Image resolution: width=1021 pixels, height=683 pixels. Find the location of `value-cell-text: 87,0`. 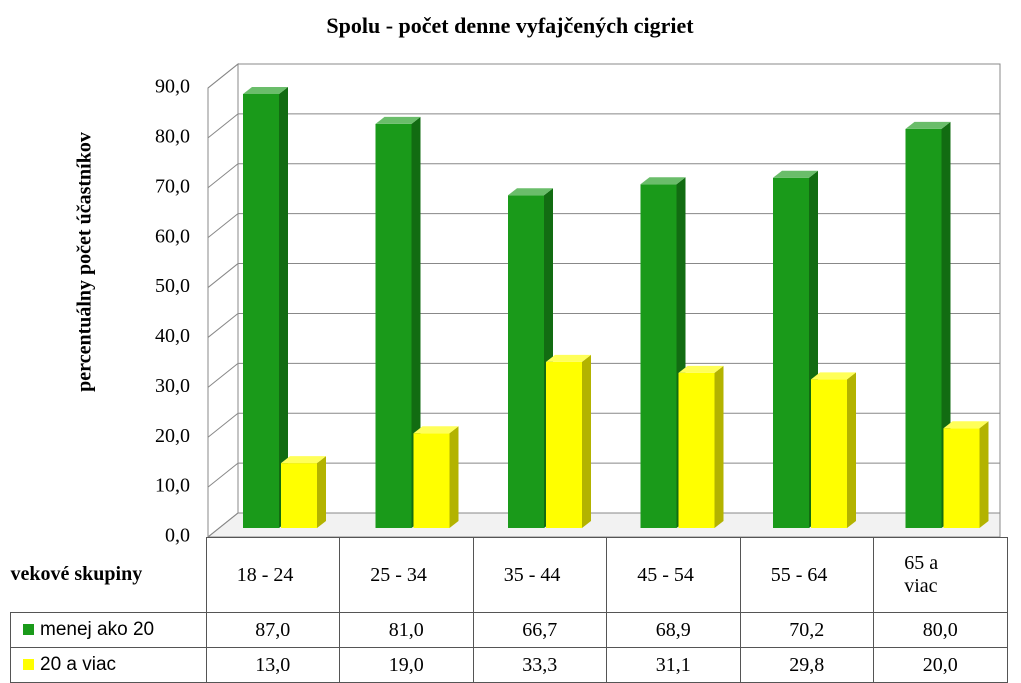

value-cell-text: 87,0 is located at coordinates (273, 629).